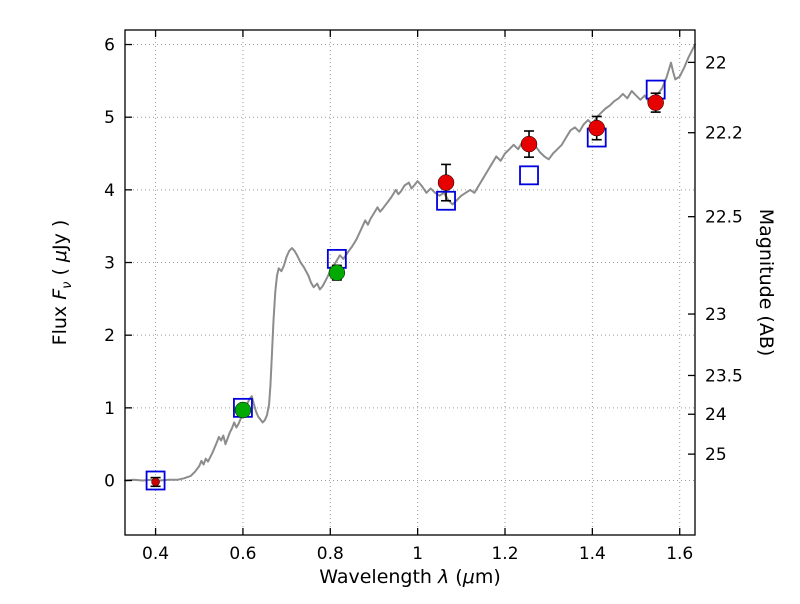 The height and width of the screenshot is (604, 800). Describe the element at coordinates (724, 134) in the screenshot. I see `y-tick-label-right: 22.2` at that location.